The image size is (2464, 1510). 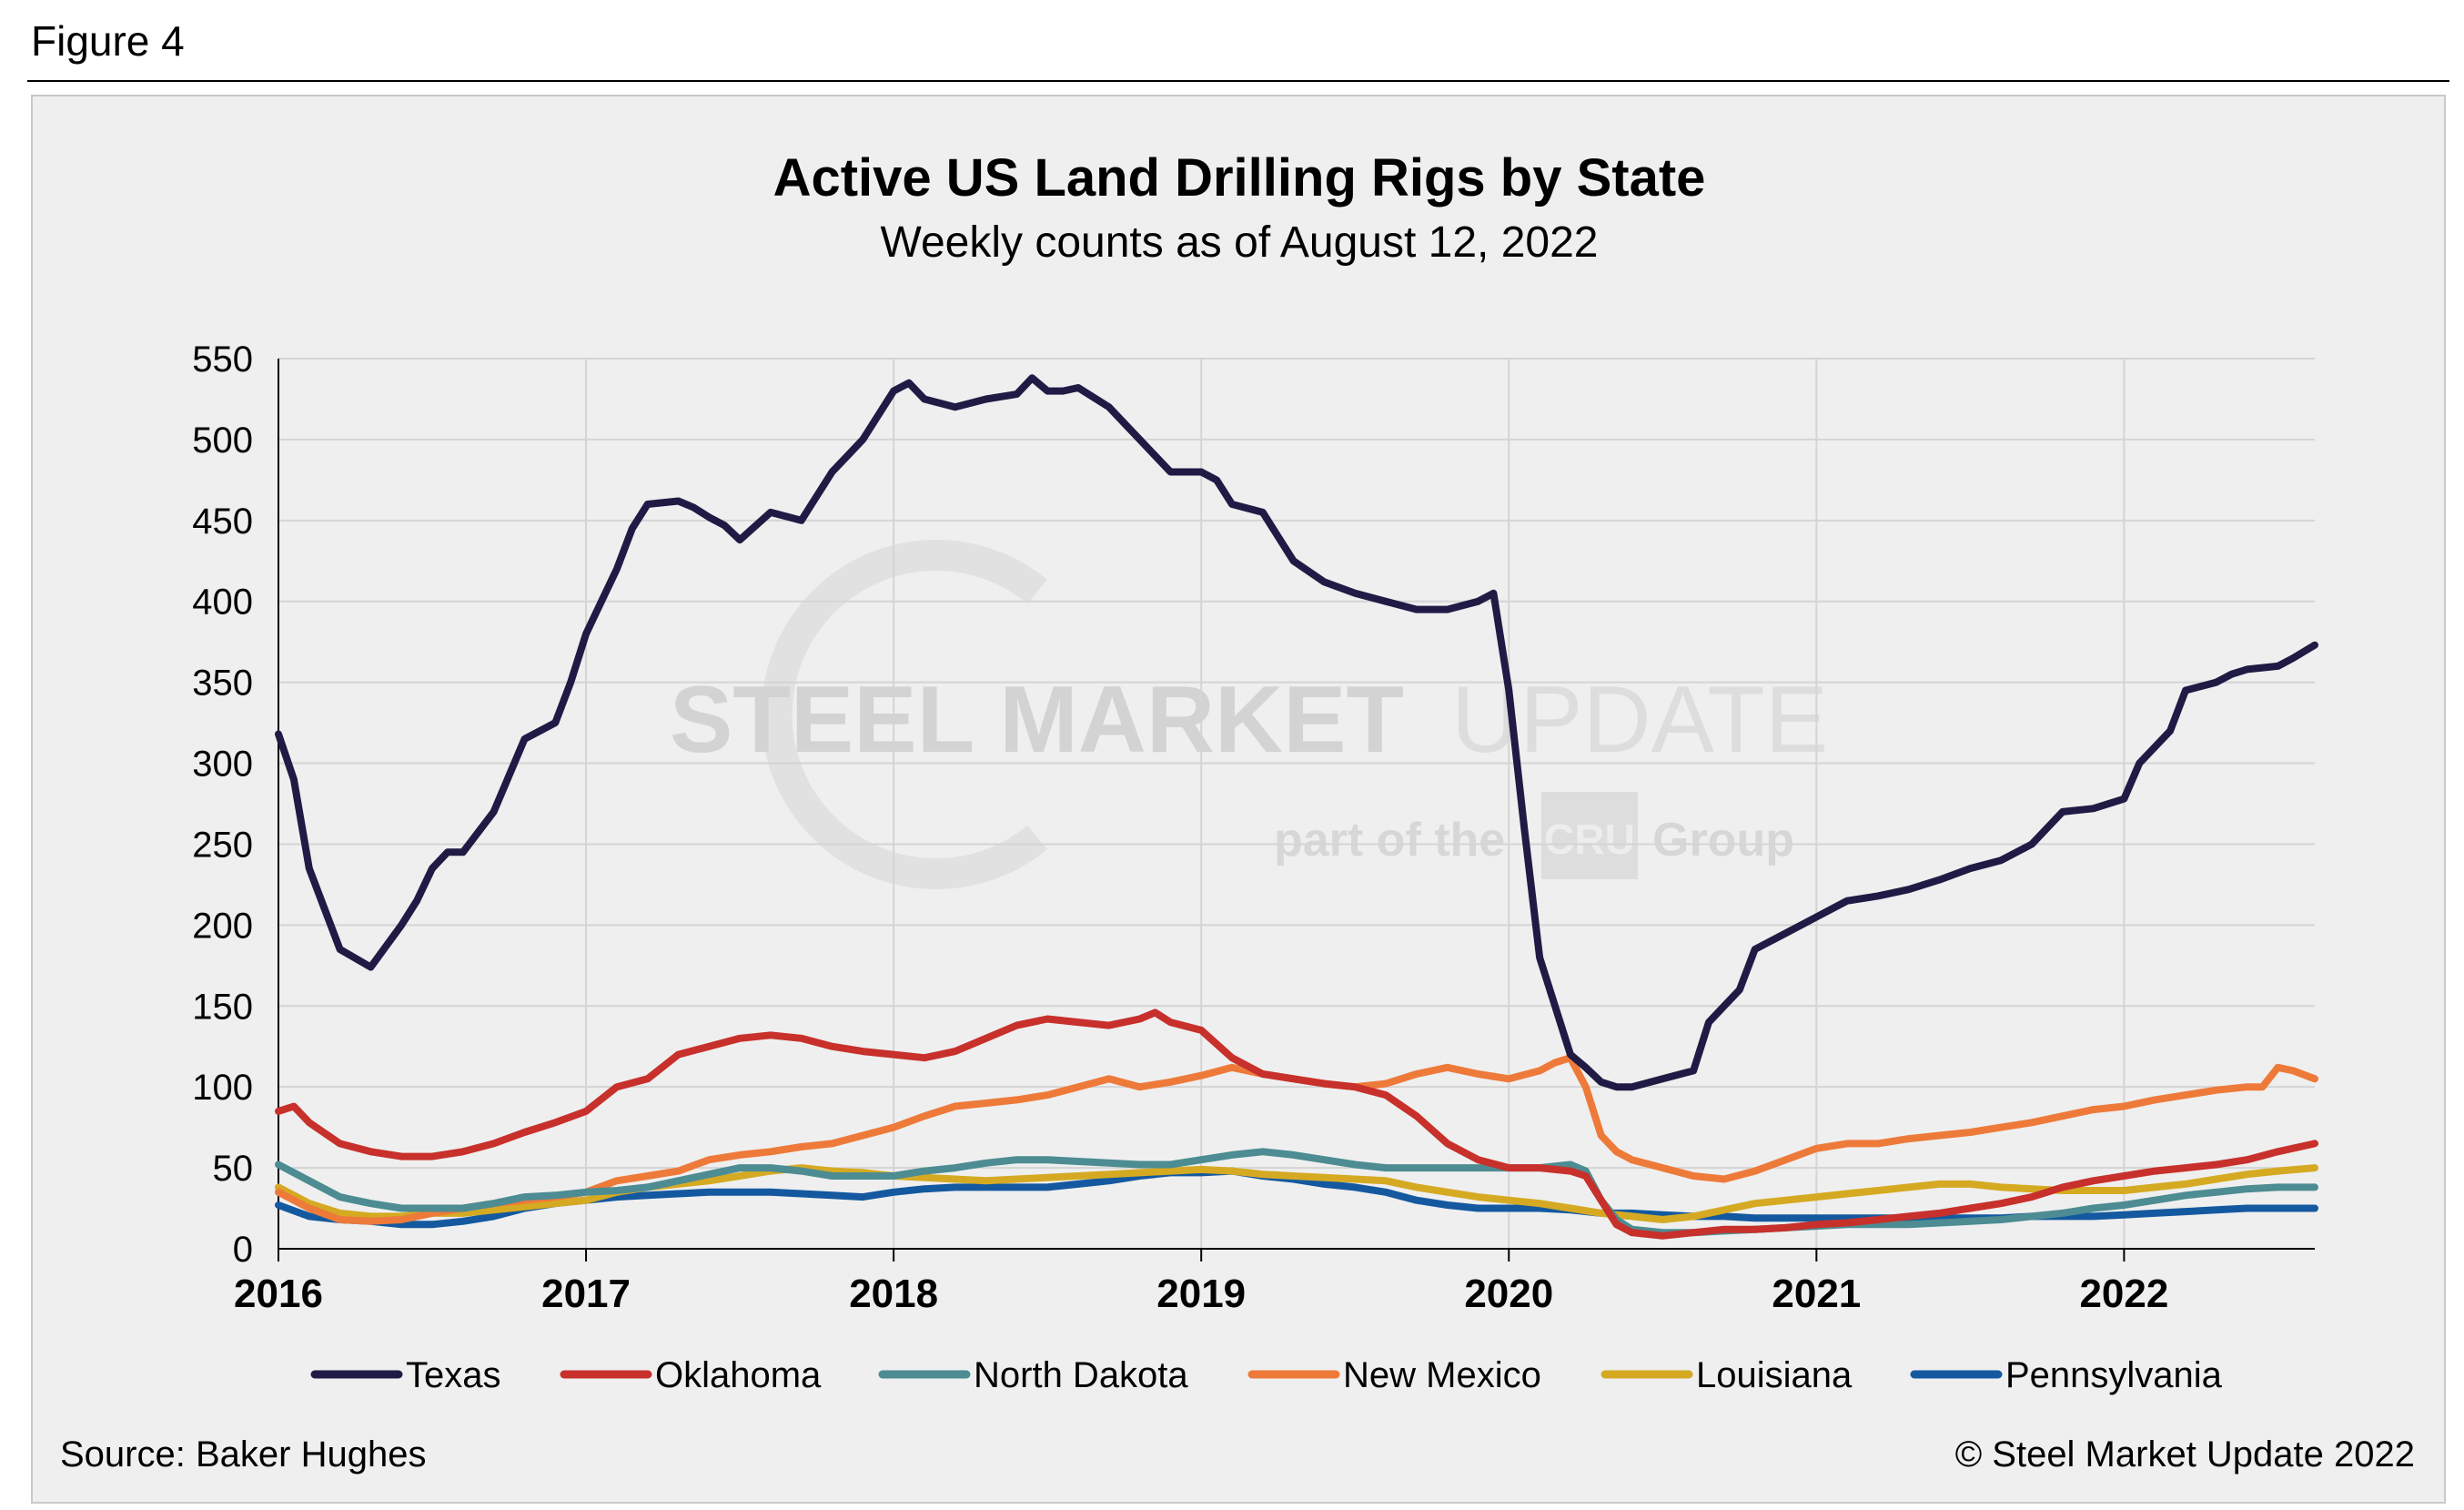 What do you see at coordinates (453, 1375) in the screenshot?
I see `legend-label-texas: Texas` at bounding box center [453, 1375].